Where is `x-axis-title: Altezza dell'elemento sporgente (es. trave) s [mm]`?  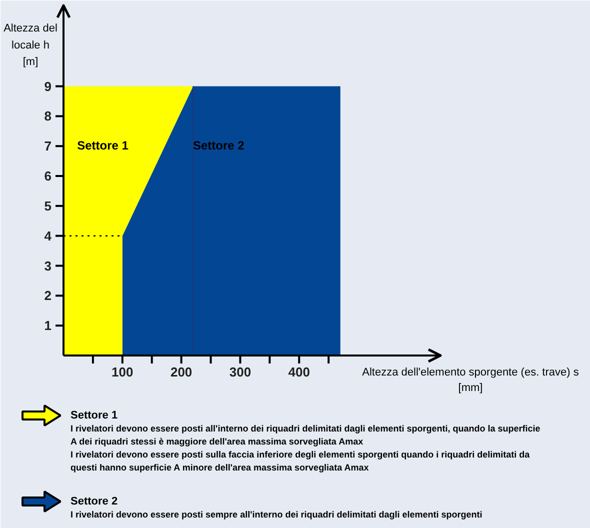
x-axis-title: Altezza dell'elemento sporgente (es. trave) s [mm] is located at coordinates (471, 380).